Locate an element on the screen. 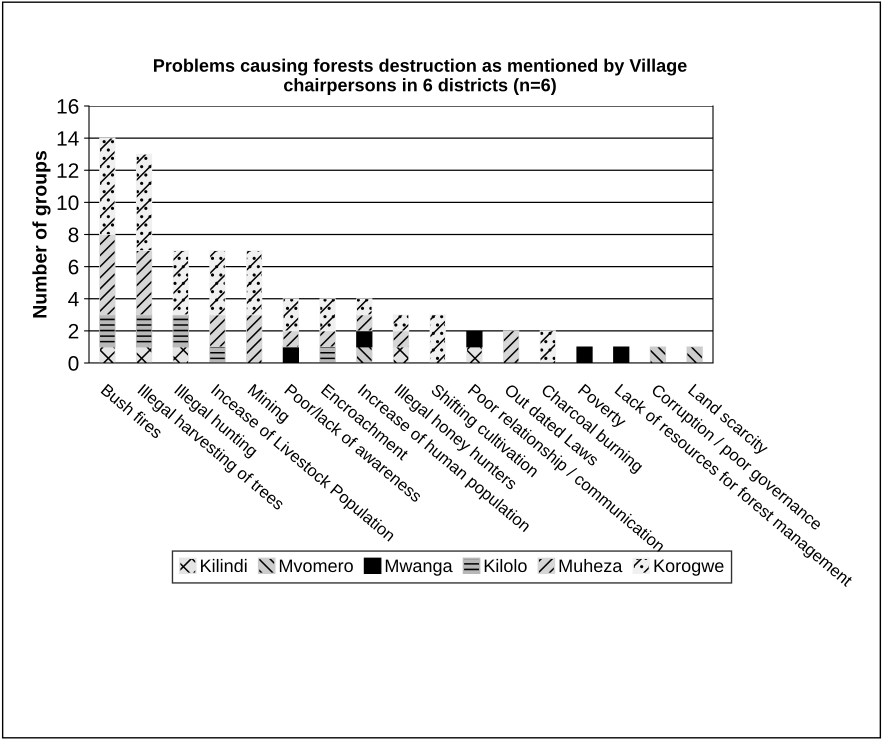  y-tick-label: 2 is located at coordinates (73, 331).